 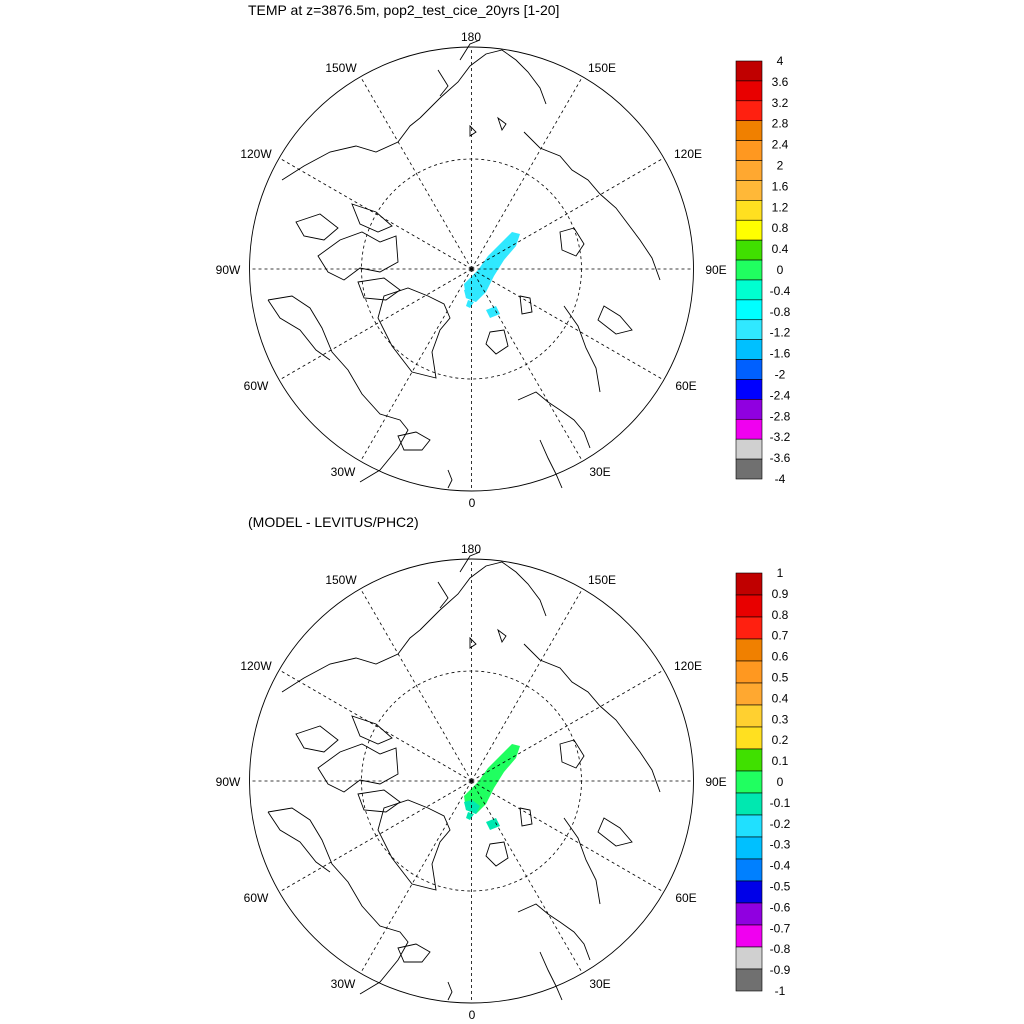 What do you see at coordinates (780, 166) in the screenshot?
I see `colorbar-label: 2` at bounding box center [780, 166].